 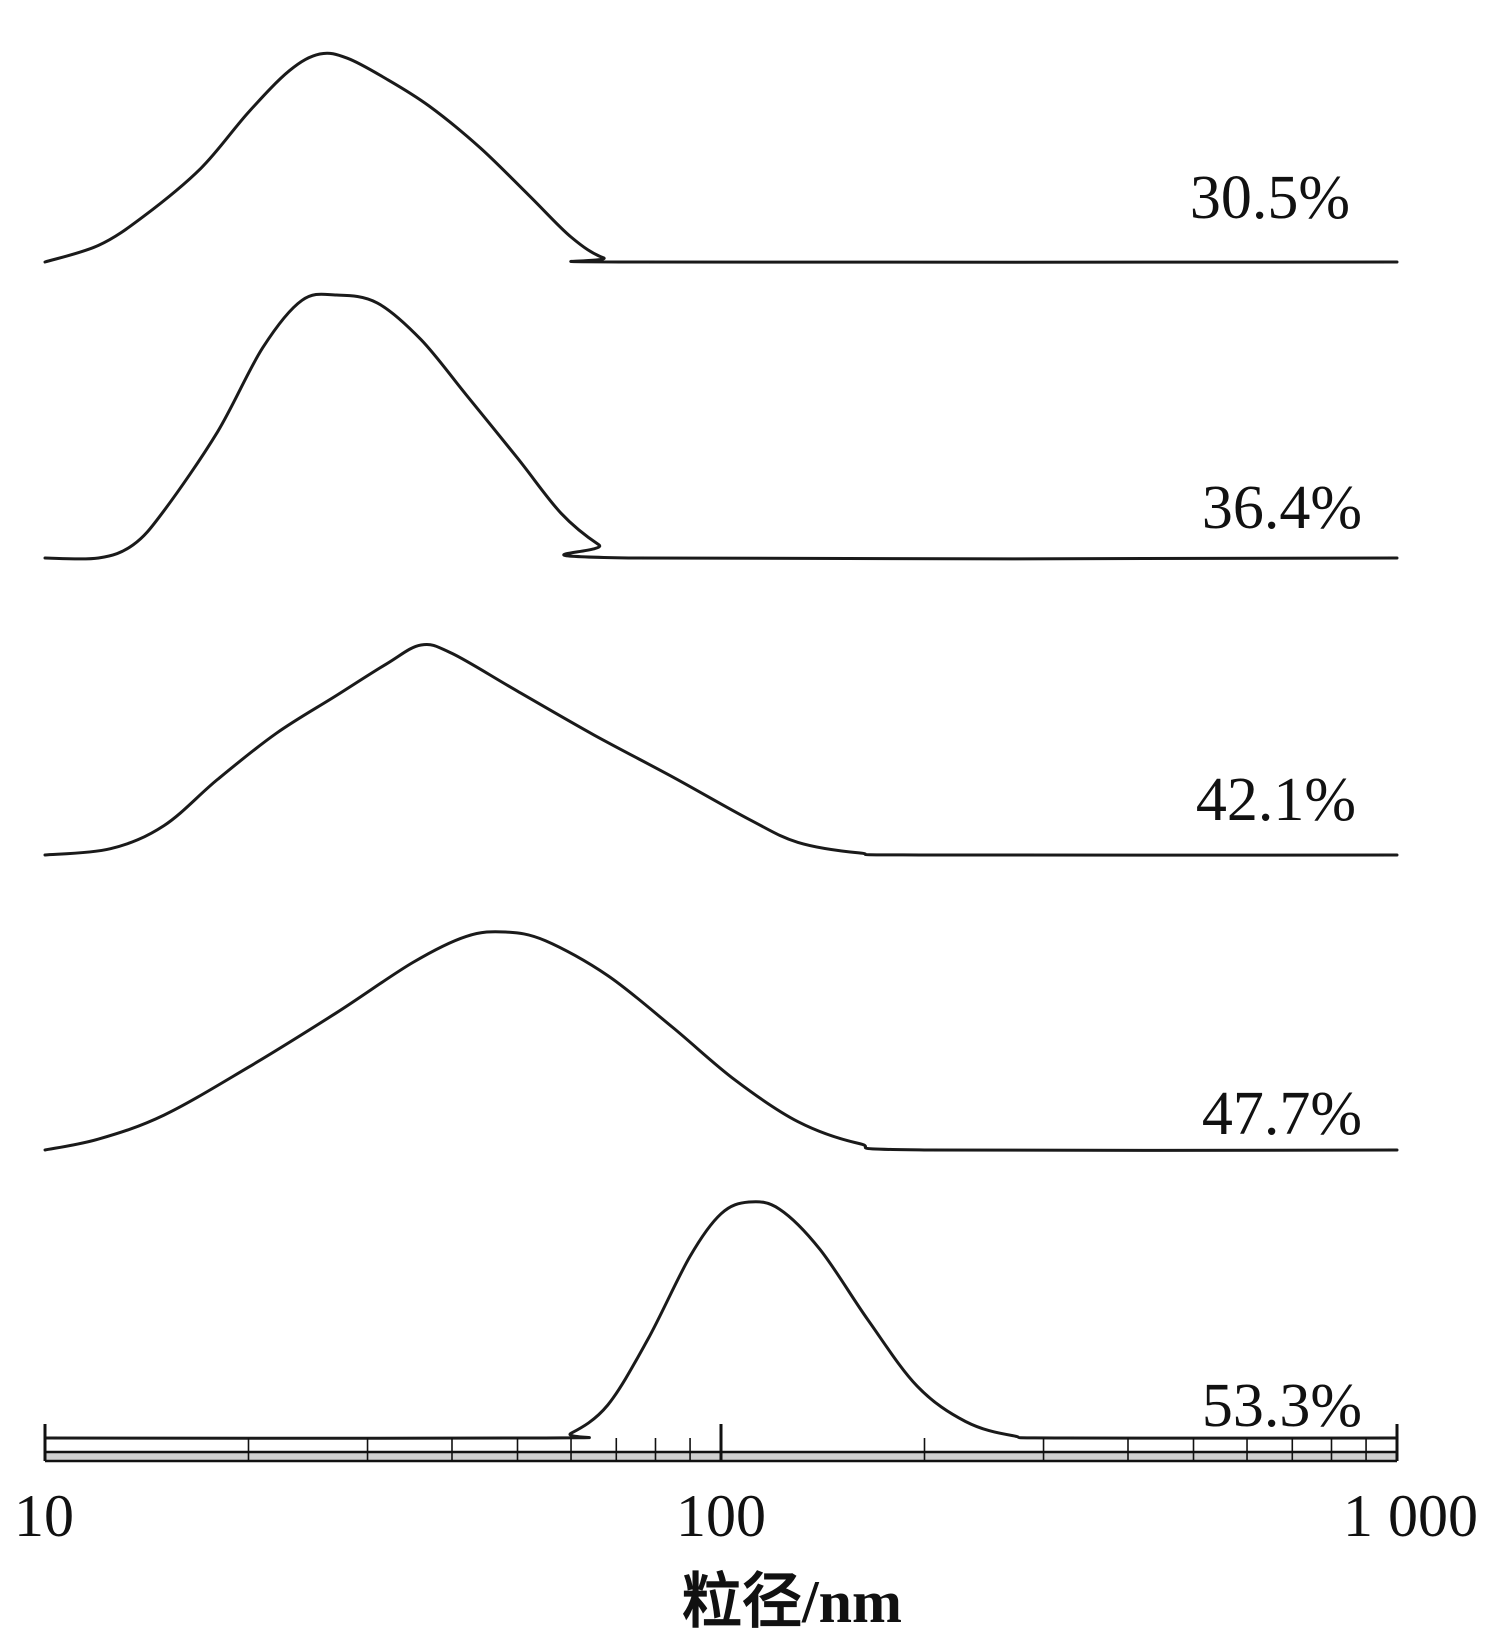 What do you see at coordinates (792, 1602) in the screenshot?
I see `x-axis-title: 粒径/nm` at bounding box center [792, 1602].